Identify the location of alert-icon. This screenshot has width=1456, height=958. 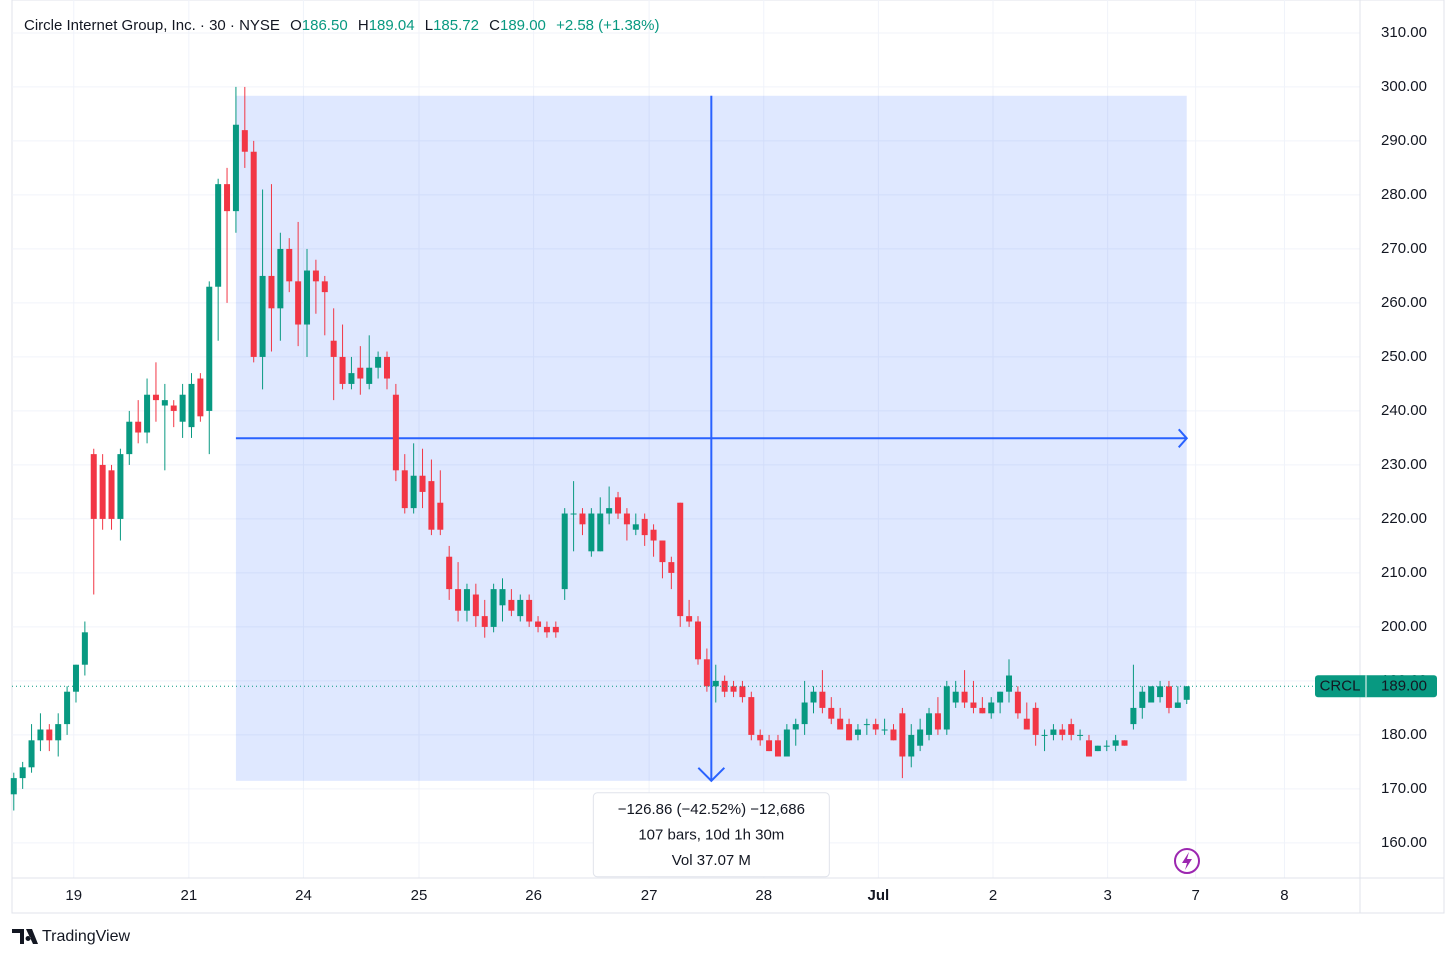
(1187, 861).